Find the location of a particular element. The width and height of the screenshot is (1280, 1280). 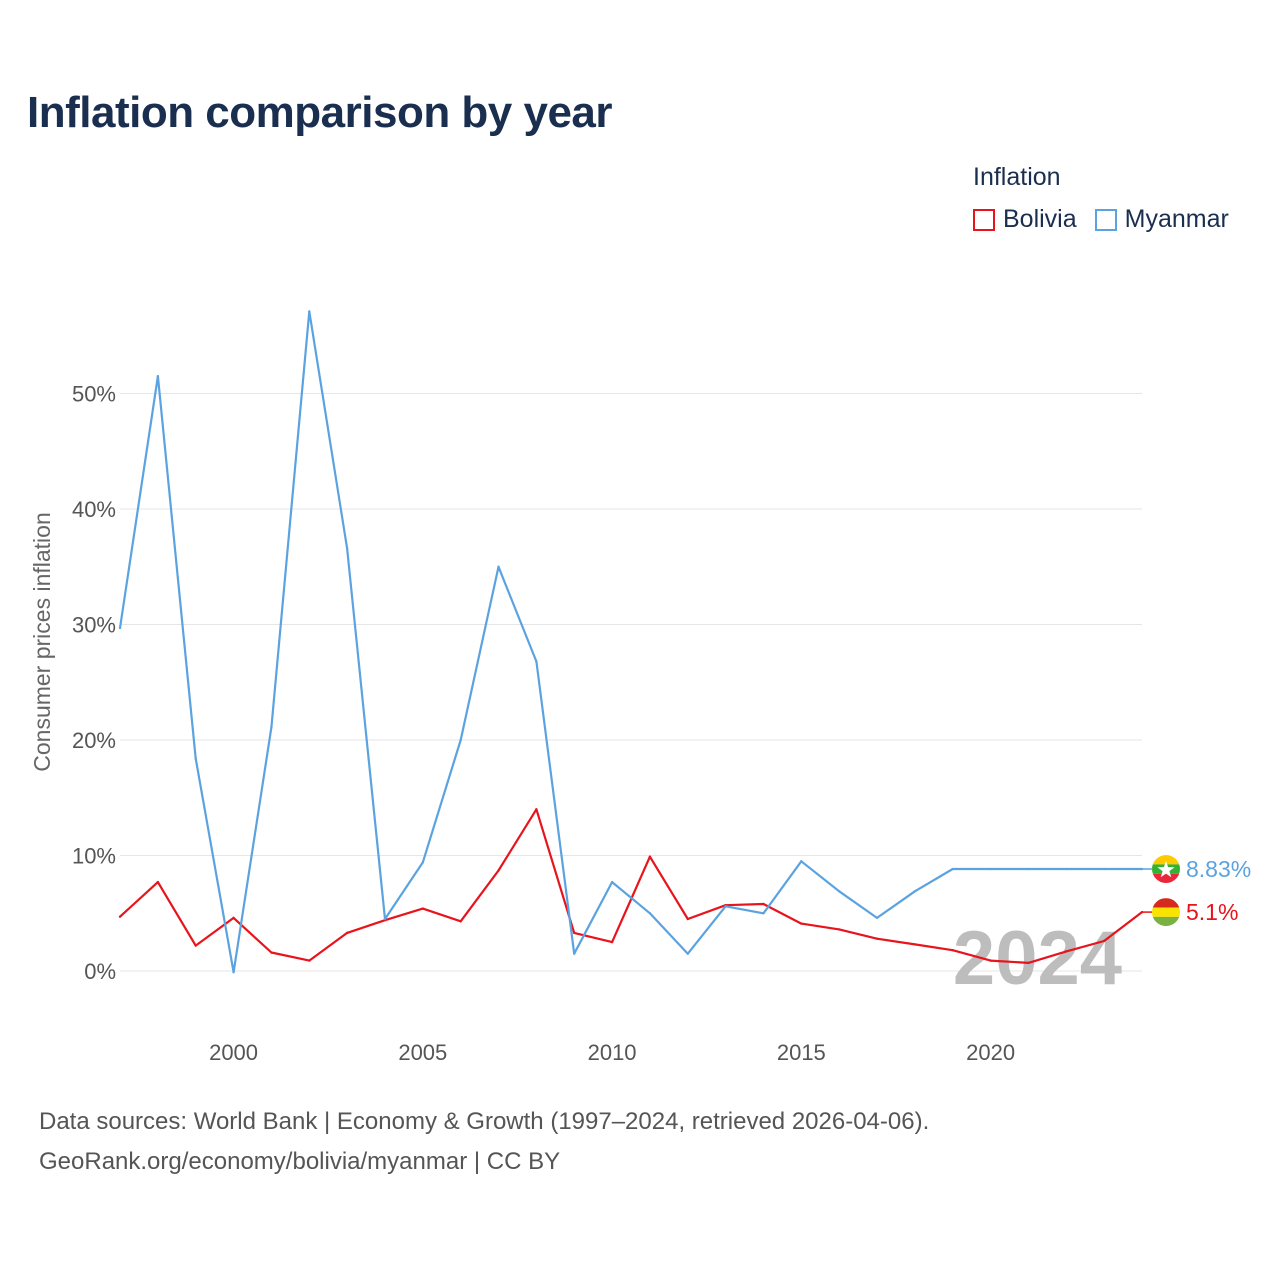

data-point-bolivia-1998 is located at coordinates (158, 882).